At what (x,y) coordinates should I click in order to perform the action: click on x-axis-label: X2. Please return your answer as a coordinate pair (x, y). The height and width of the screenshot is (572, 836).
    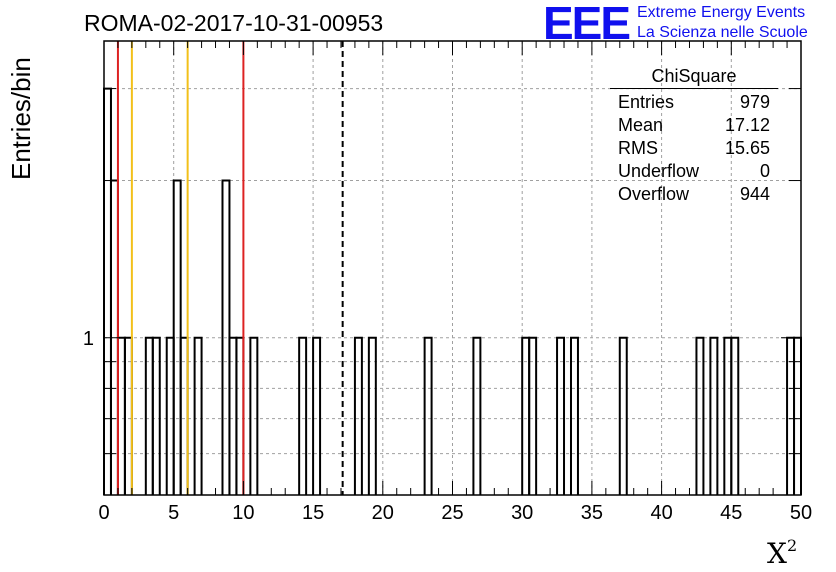
    Looking at the image, I should click on (782, 553).